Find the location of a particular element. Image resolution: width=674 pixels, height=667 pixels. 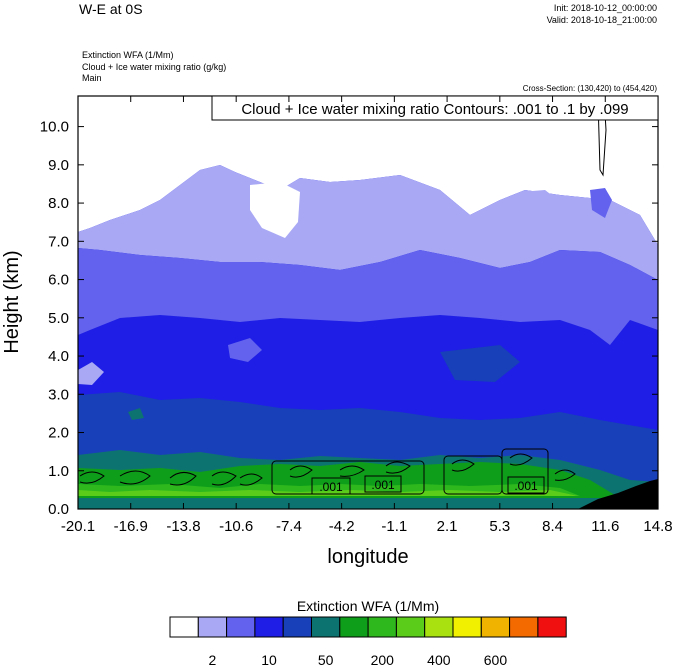

y-tick-label: 8.0 is located at coordinates (58, 203).